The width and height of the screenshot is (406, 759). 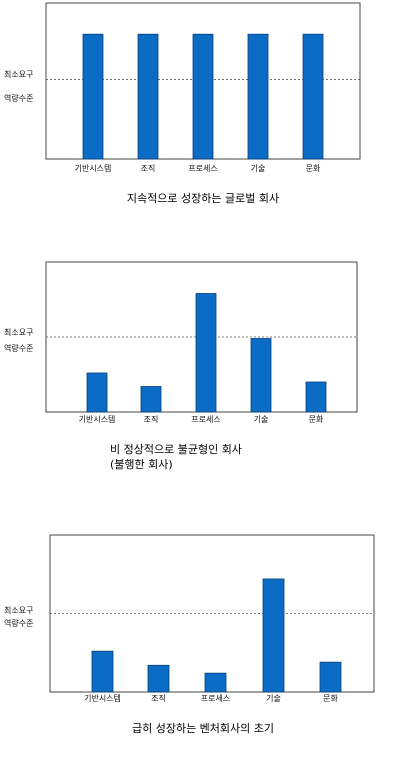 I want to click on chart-caption: 지속적으로 성장하는 글로벌 회사, so click(x=203, y=198).